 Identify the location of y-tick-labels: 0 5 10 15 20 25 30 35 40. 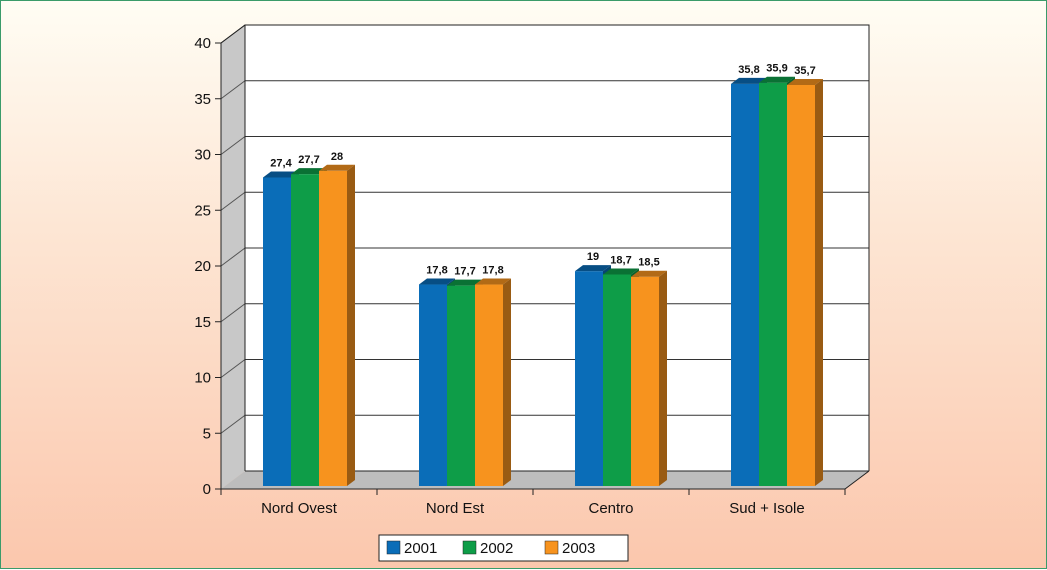
(202, 266).